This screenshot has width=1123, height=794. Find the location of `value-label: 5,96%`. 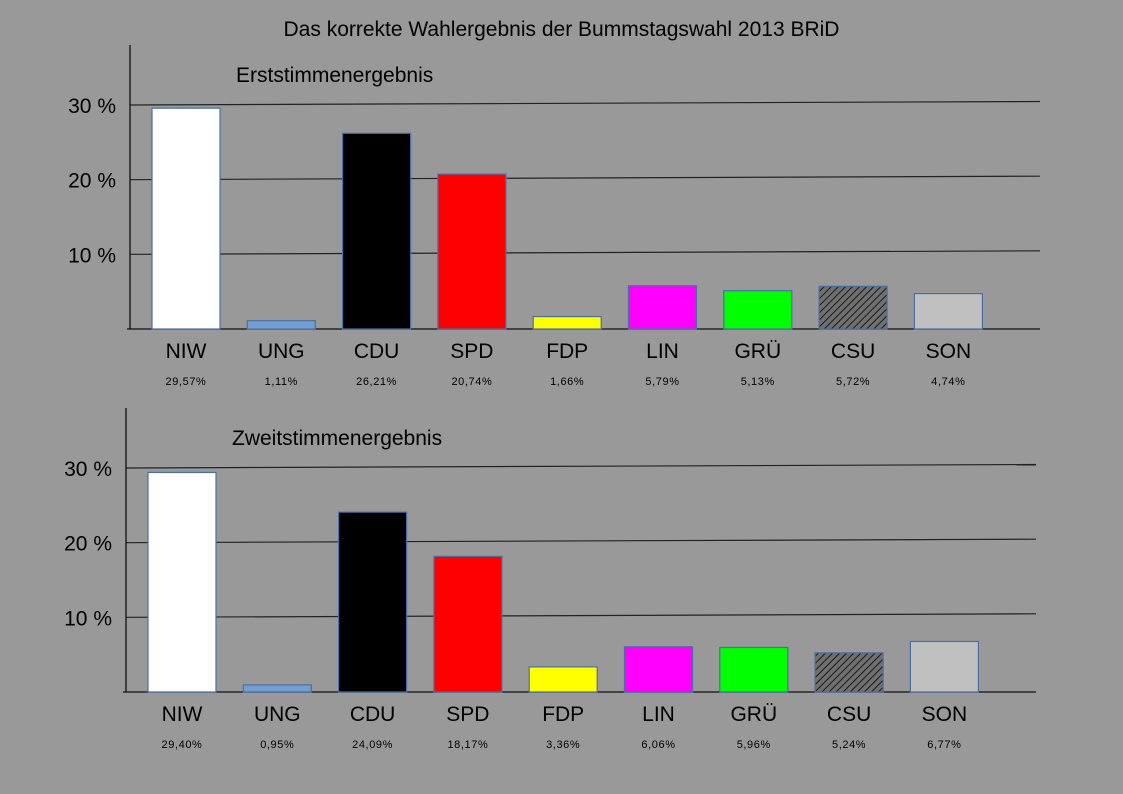

value-label: 5,96% is located at coordinates (754, 745).